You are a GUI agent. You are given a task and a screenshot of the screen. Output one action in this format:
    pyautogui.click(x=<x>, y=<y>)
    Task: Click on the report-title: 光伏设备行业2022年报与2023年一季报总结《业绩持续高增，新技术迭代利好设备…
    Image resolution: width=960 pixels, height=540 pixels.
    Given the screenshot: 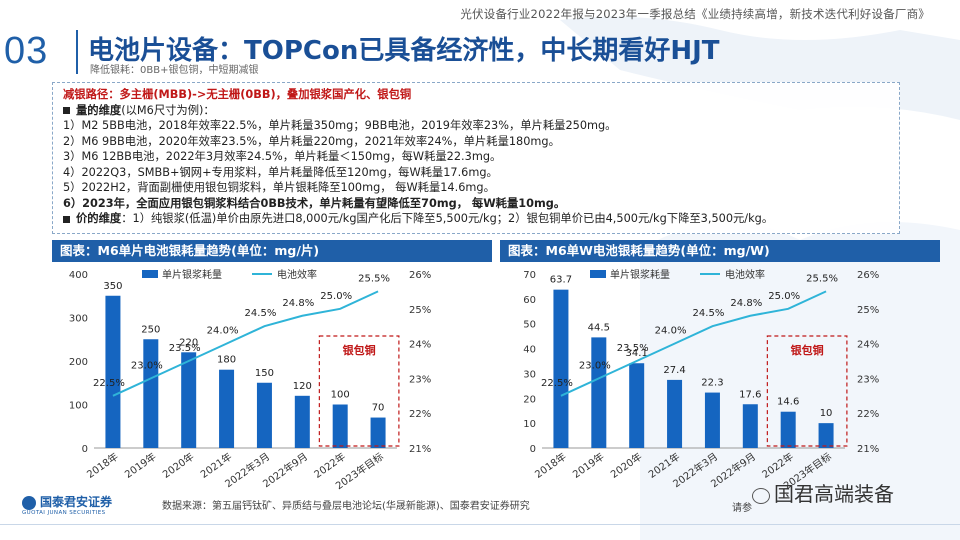 What is the action you would take?
    pyautogui.click(x=695, y=14)
    